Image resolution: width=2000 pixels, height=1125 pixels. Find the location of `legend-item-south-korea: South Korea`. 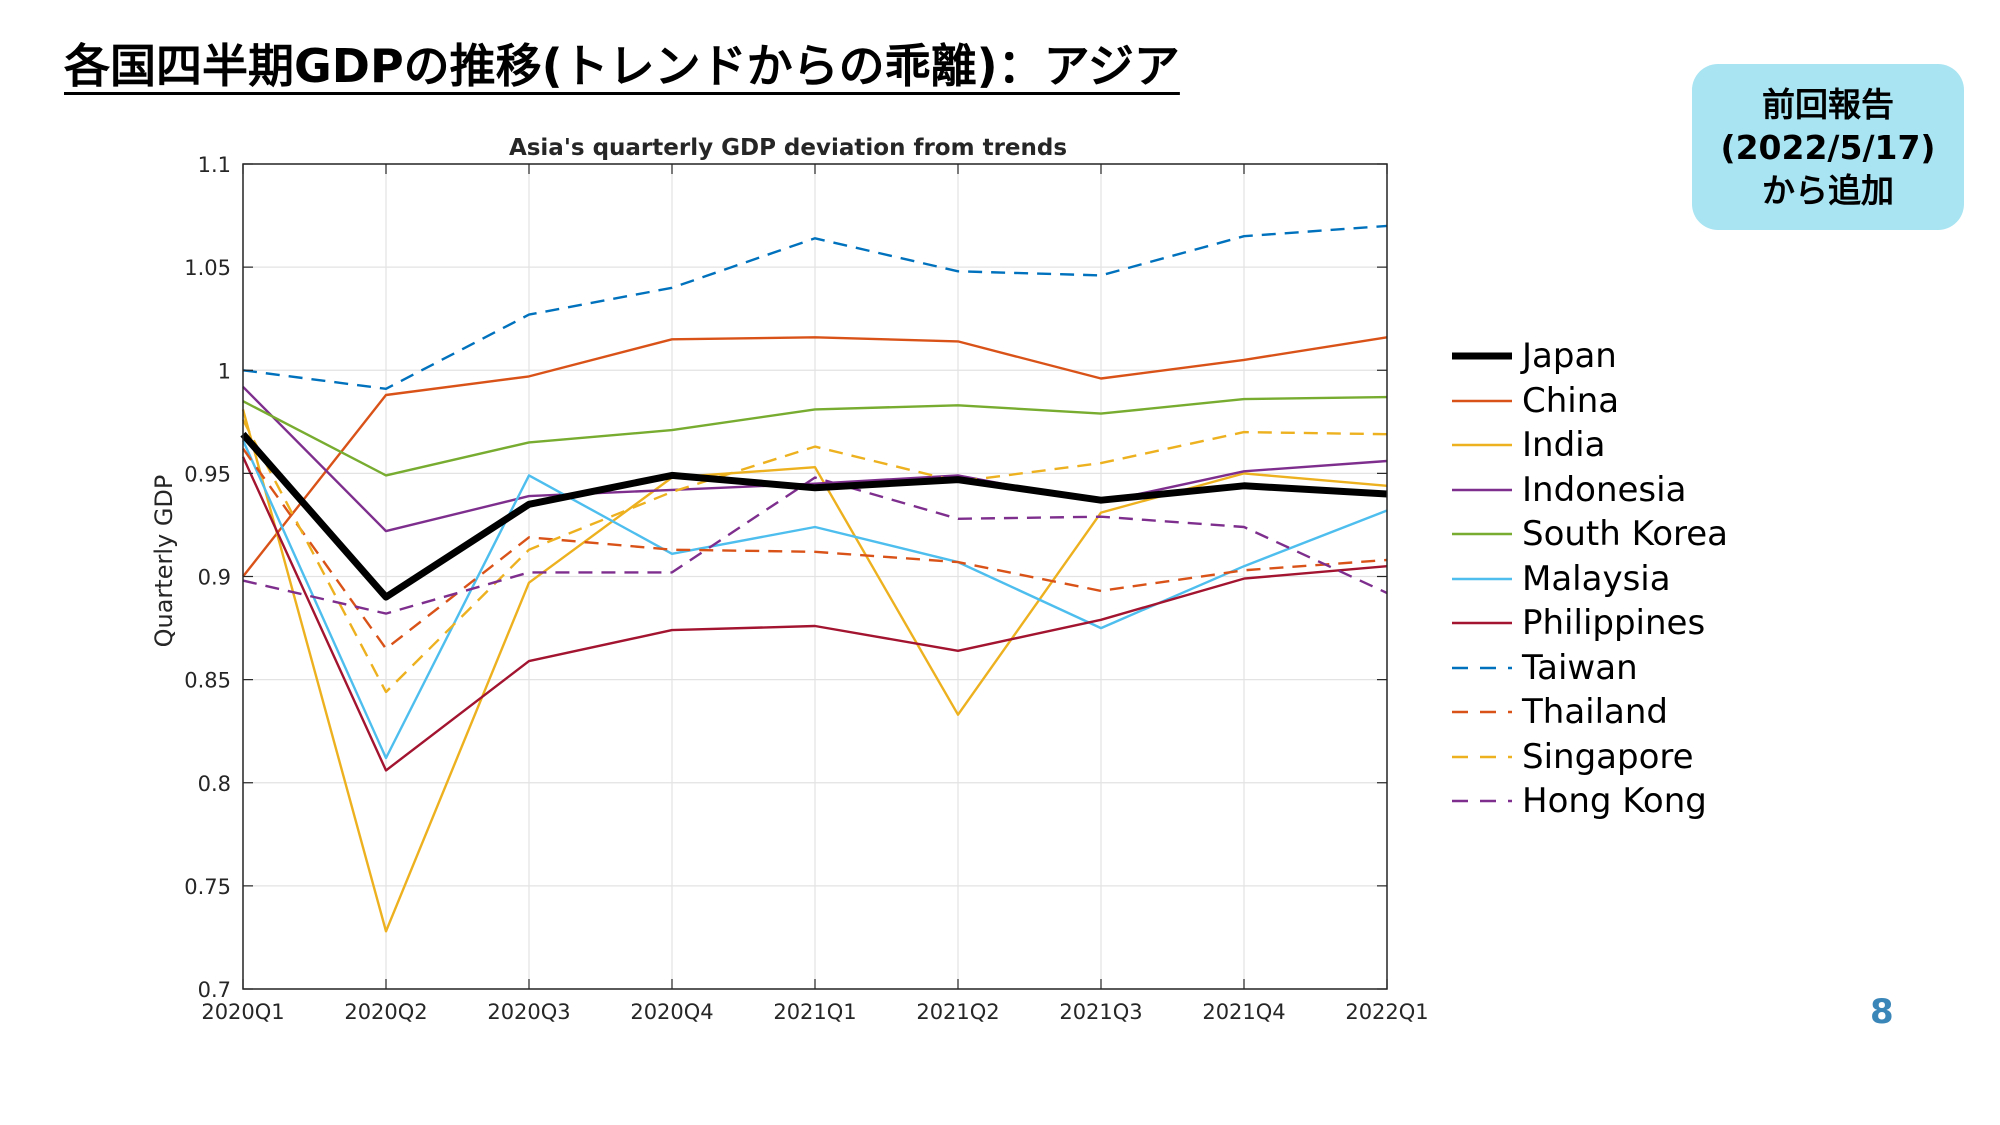

legend-item-south-korea: South Korea is located at coordinates (1589, 534).